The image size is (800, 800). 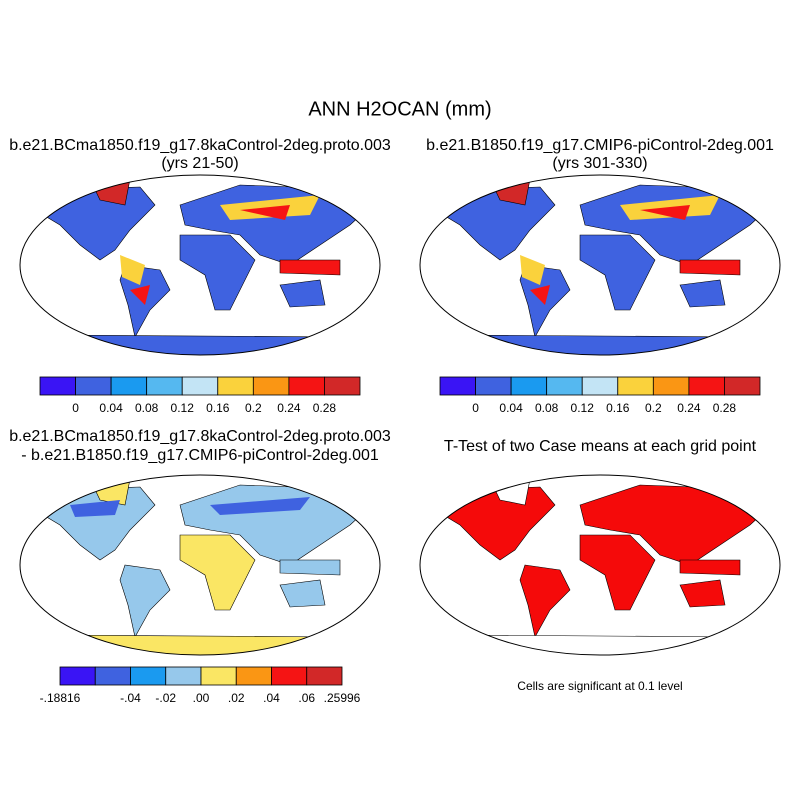 What do you see at coordinates (236, 698) in the screenshot?
I see `colorbar-label: .02` at bounding box center [236, 698].